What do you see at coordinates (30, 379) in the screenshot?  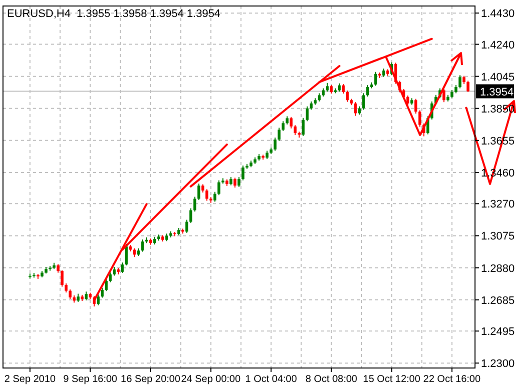 I see `x-tick-label: 2 Sep 2010` at bounding box center [30, 379].